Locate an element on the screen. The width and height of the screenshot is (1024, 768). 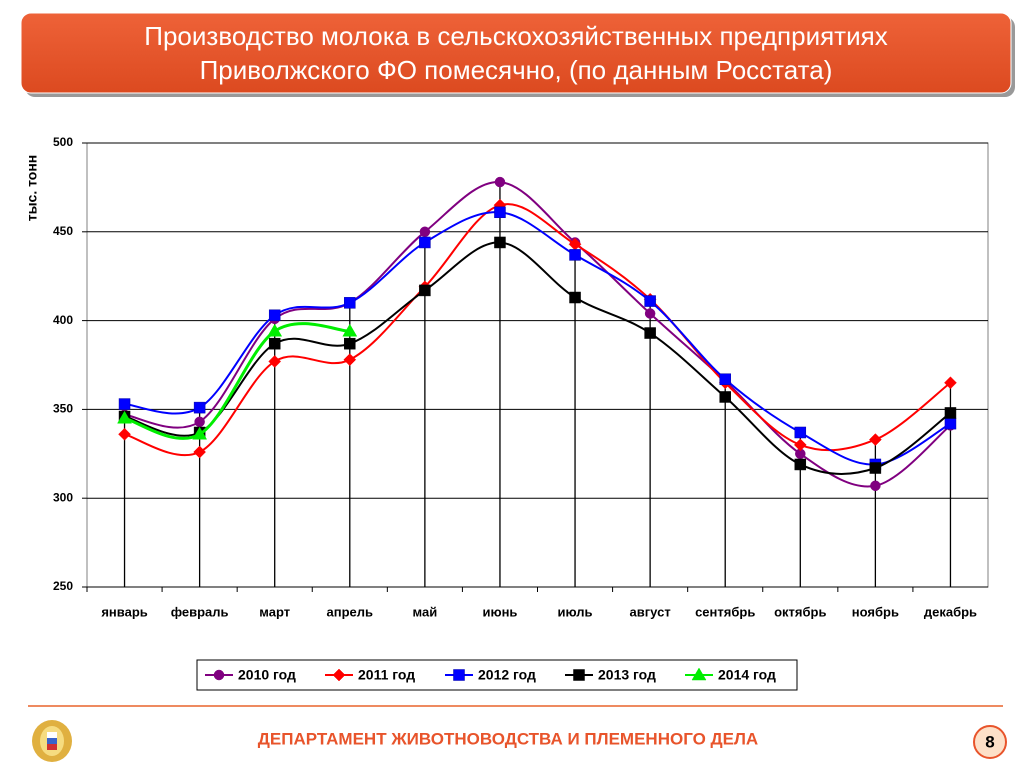
legend-label: 2010 год is located at coordinates (267, 675).